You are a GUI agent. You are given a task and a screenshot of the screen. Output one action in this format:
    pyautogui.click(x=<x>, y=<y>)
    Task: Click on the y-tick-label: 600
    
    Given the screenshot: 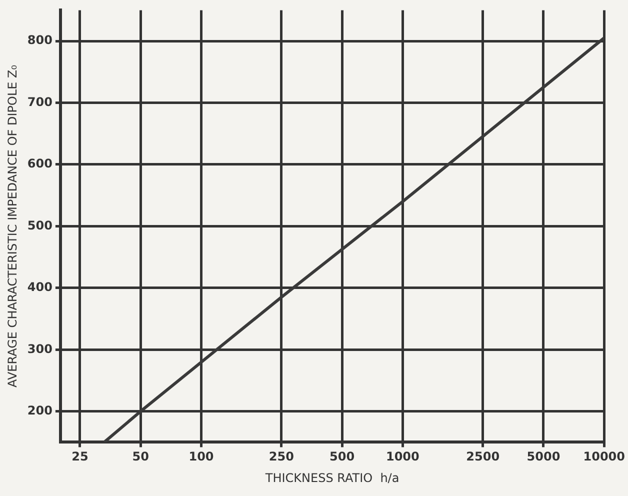 What is the action you would take?
    pyautogui.click(x=39, y=163)
    